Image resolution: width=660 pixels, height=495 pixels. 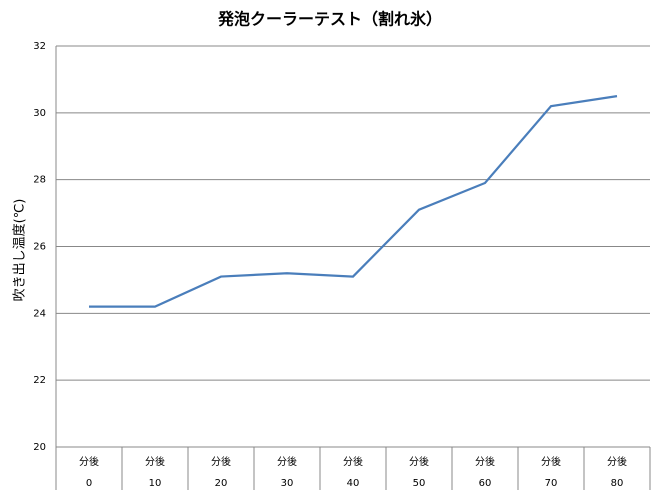 What do you see at coordinates (39, 313) in the screenshot?
I see `y-tick-label: 24` at bounding box center [39, 313].